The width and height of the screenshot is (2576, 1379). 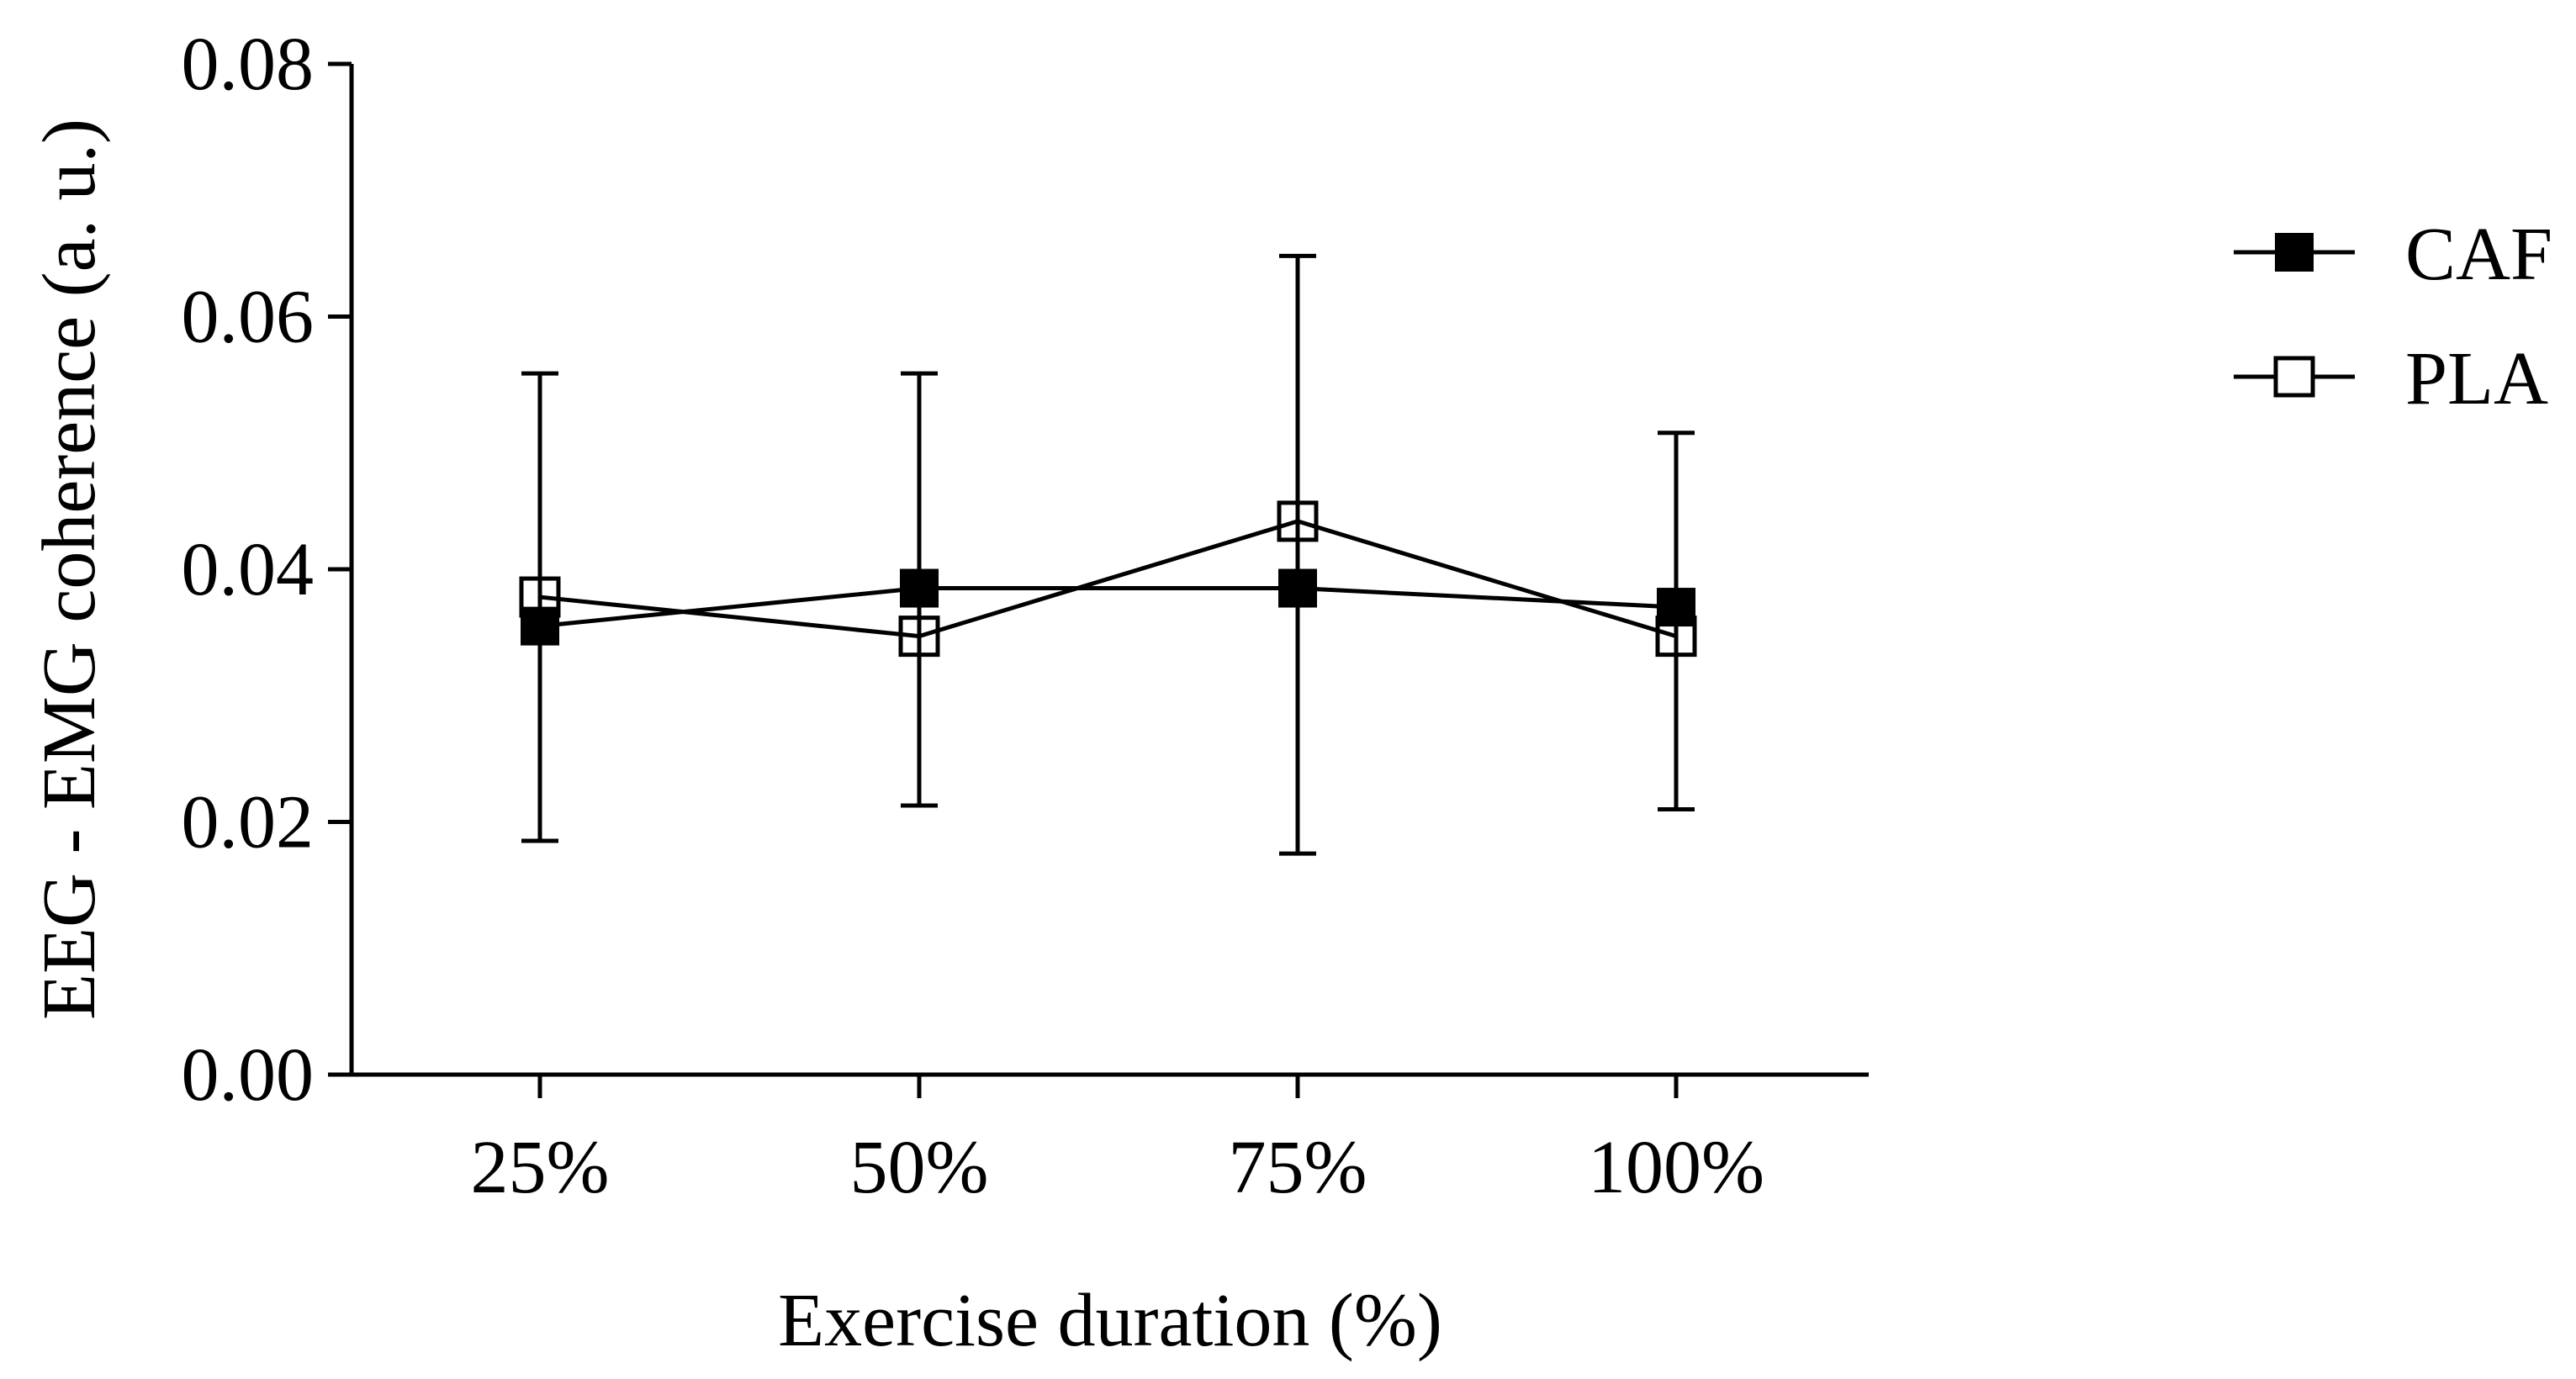 I want to click on legend: CAF PLA, so click(x=2393, y=316).